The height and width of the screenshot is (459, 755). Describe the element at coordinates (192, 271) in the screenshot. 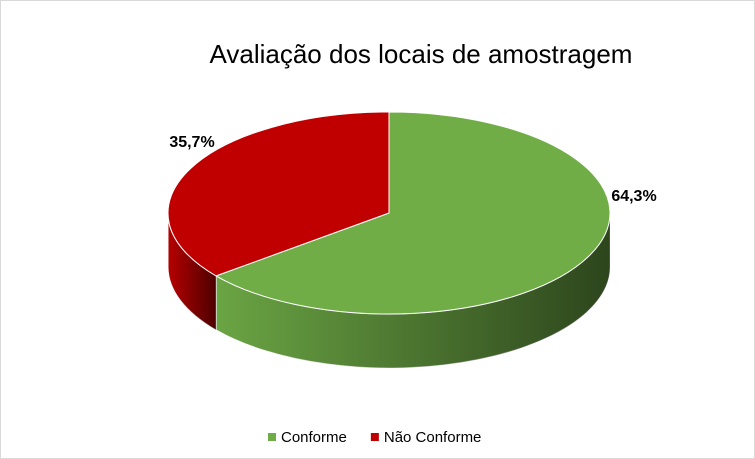

I see `pie-side-shade` at that location.